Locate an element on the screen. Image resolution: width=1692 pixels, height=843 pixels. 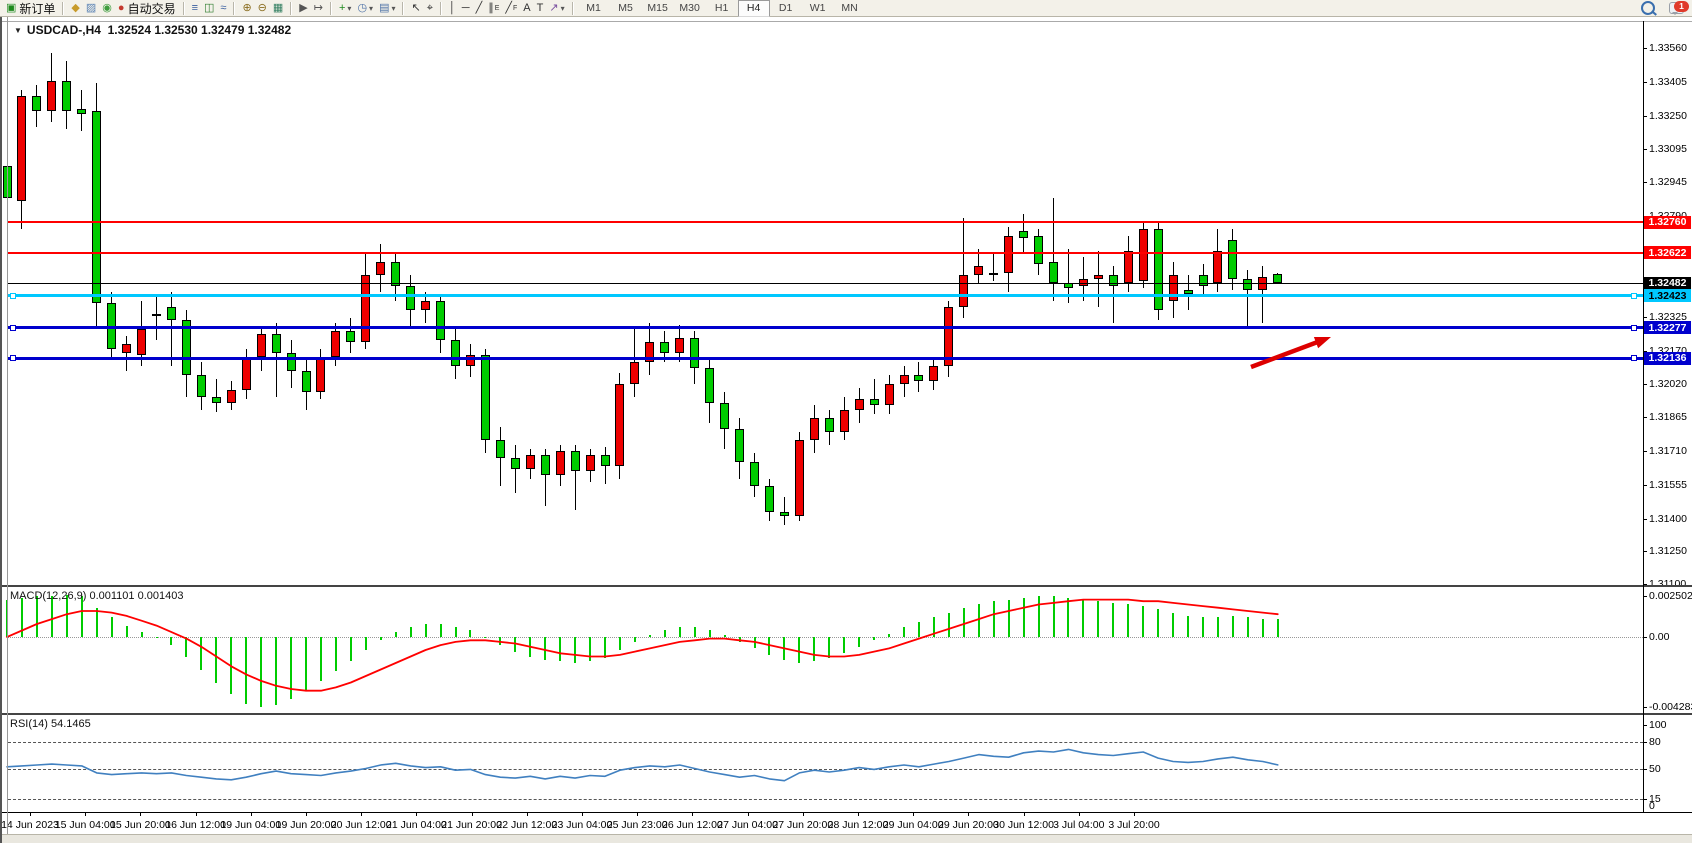
new-order-button: ▣ 新订单 is located at coordinates (30, 8).